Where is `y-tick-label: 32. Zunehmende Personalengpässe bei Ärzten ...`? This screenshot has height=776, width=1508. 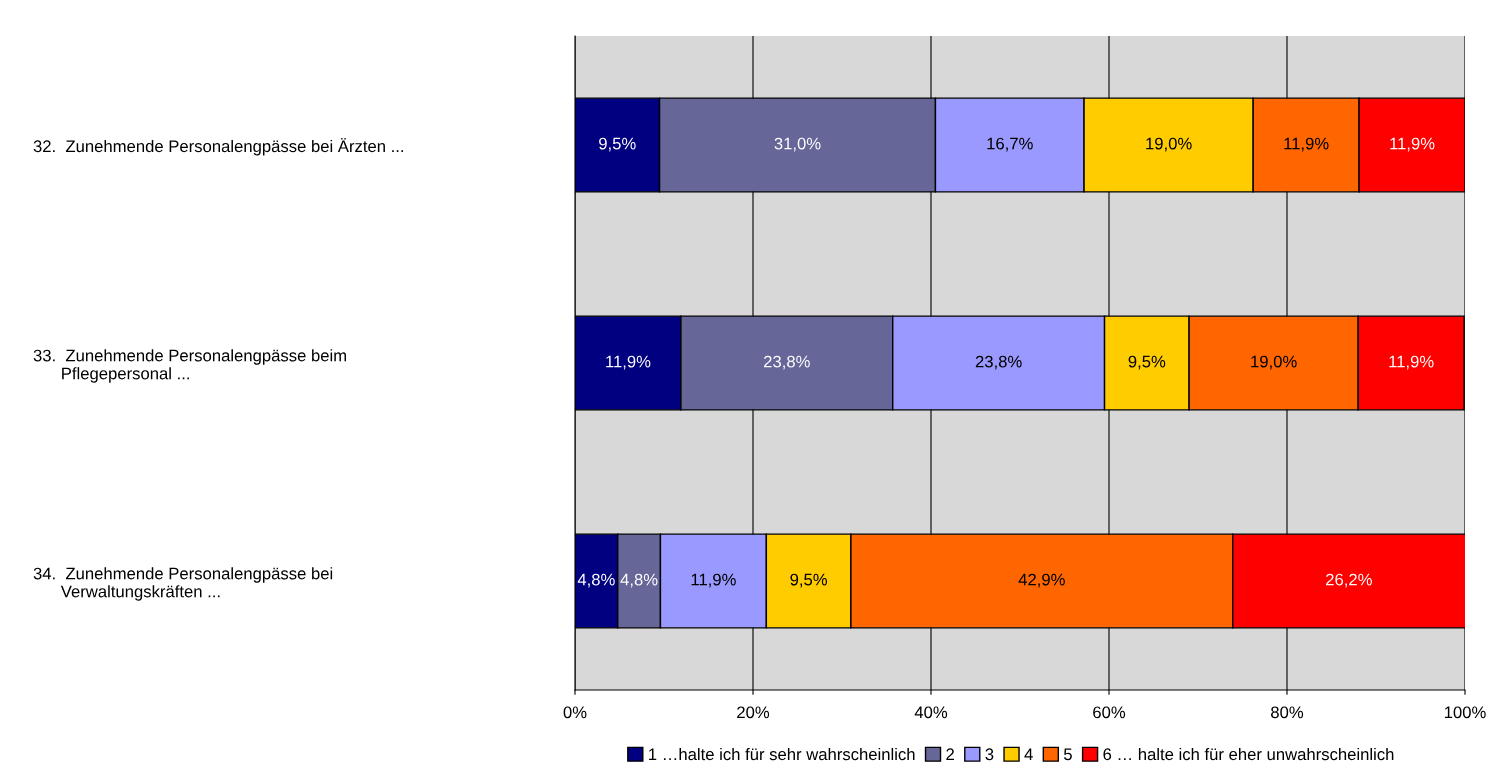 y-tick-label: 32. Zunehmende Personalengpässe bei Ärzten ... is located at coordinates (218, 147).